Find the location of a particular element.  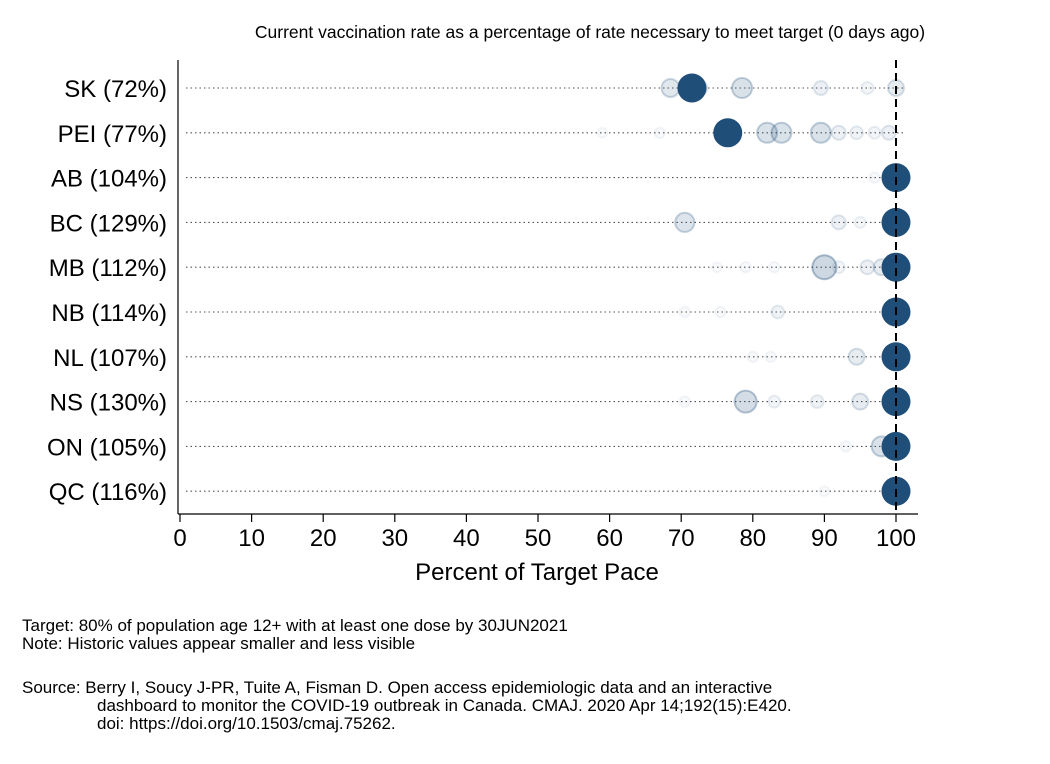

x-tick-label: 90 is located at coordinates (824, 538).